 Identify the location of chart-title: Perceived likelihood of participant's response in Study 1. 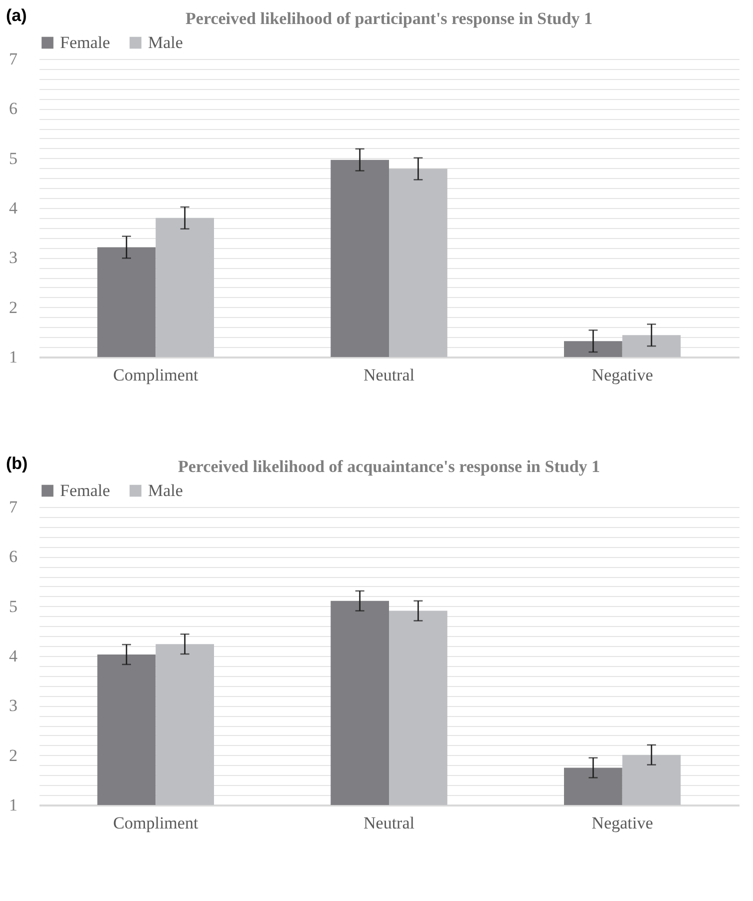
(389, 18).